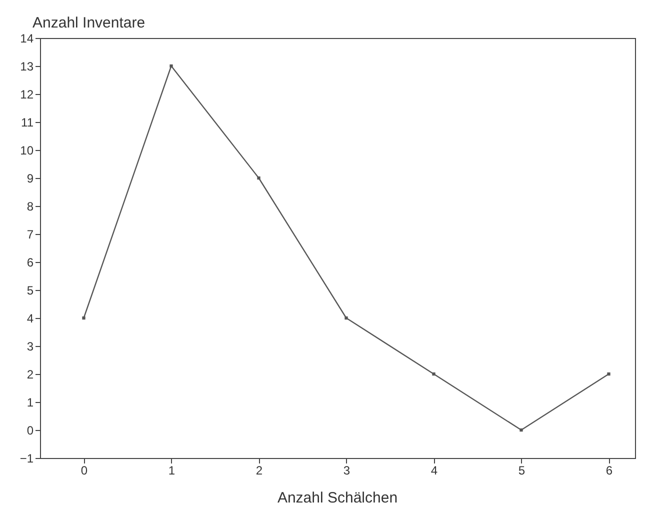 Image resolution: width=651 pixels, height=520 pixels. Describe the element at coordinates (30, 291) in the screenshot. I see `y-tick-label: 5` at that location.